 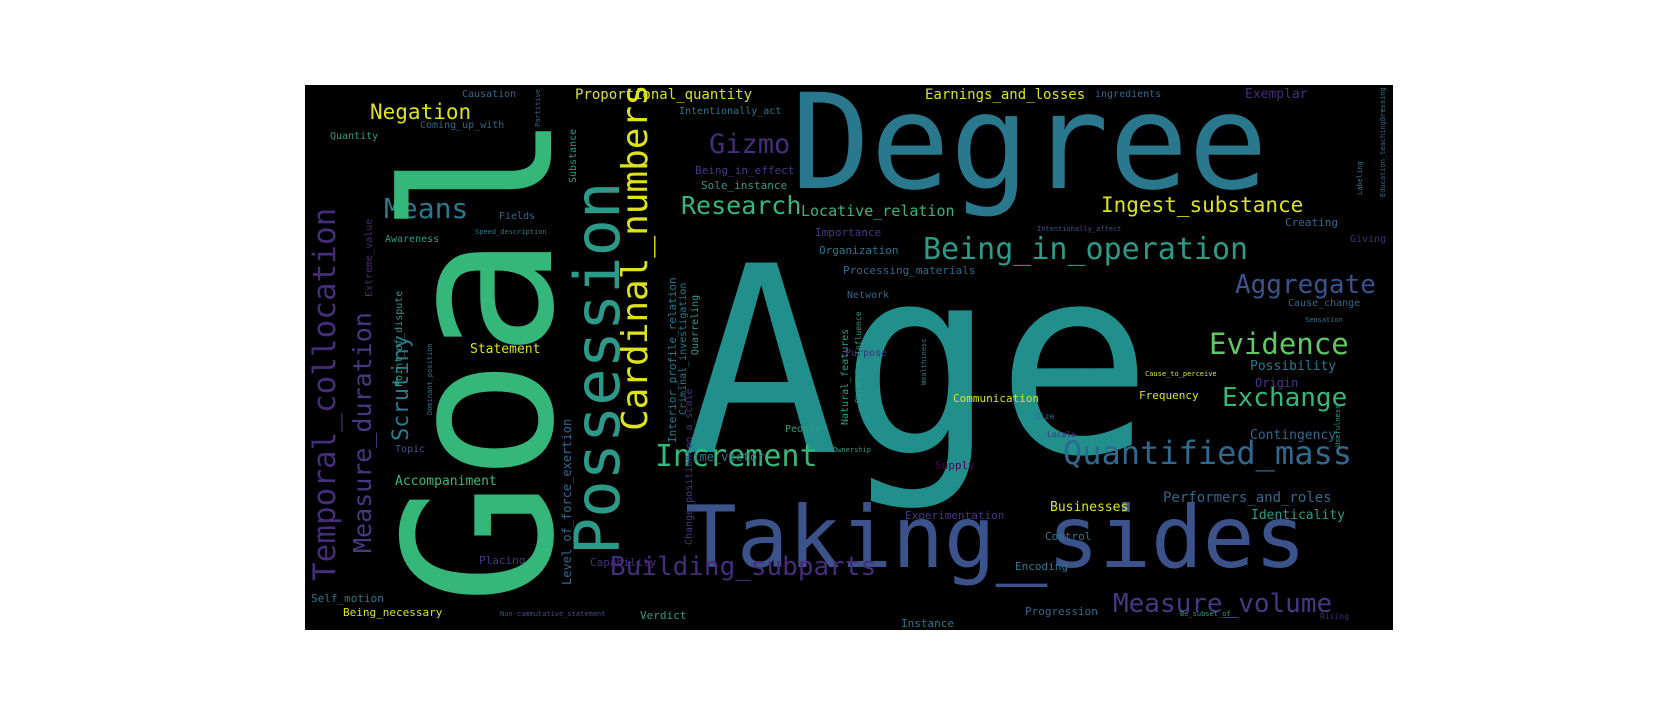 I want to click on word-objective-influence: Objective_influence, so click(x=858, y=357).